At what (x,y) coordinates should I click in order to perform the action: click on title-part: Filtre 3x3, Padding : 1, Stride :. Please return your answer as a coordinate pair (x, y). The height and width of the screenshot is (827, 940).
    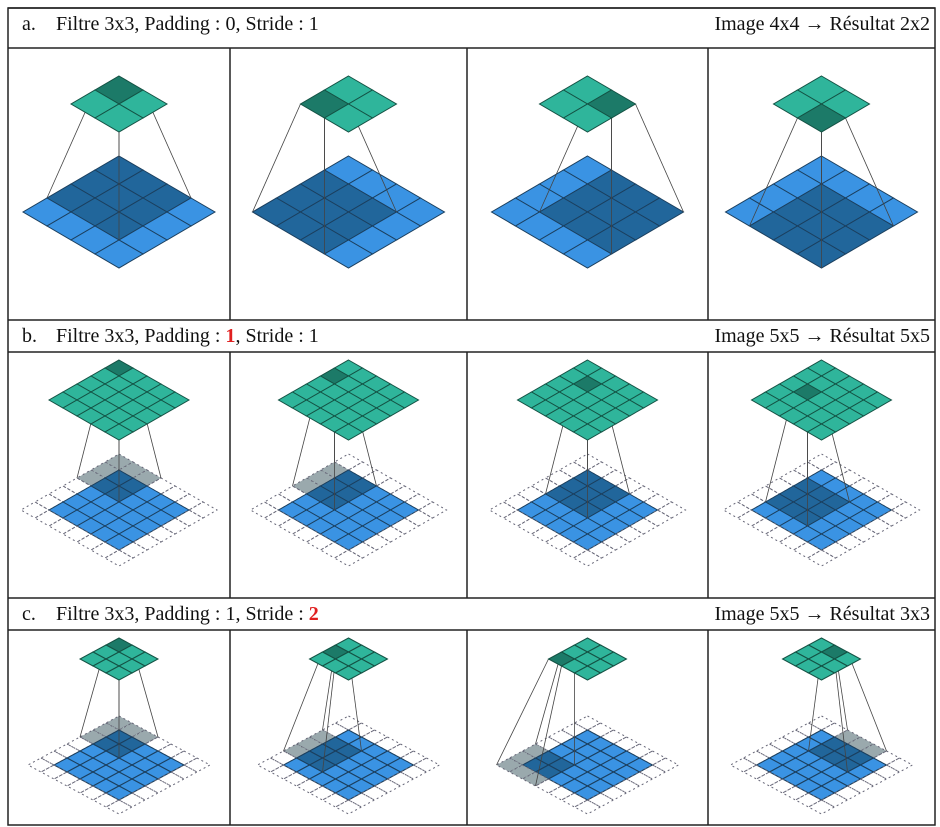
    Looking at the image, I should click on (182, 614).